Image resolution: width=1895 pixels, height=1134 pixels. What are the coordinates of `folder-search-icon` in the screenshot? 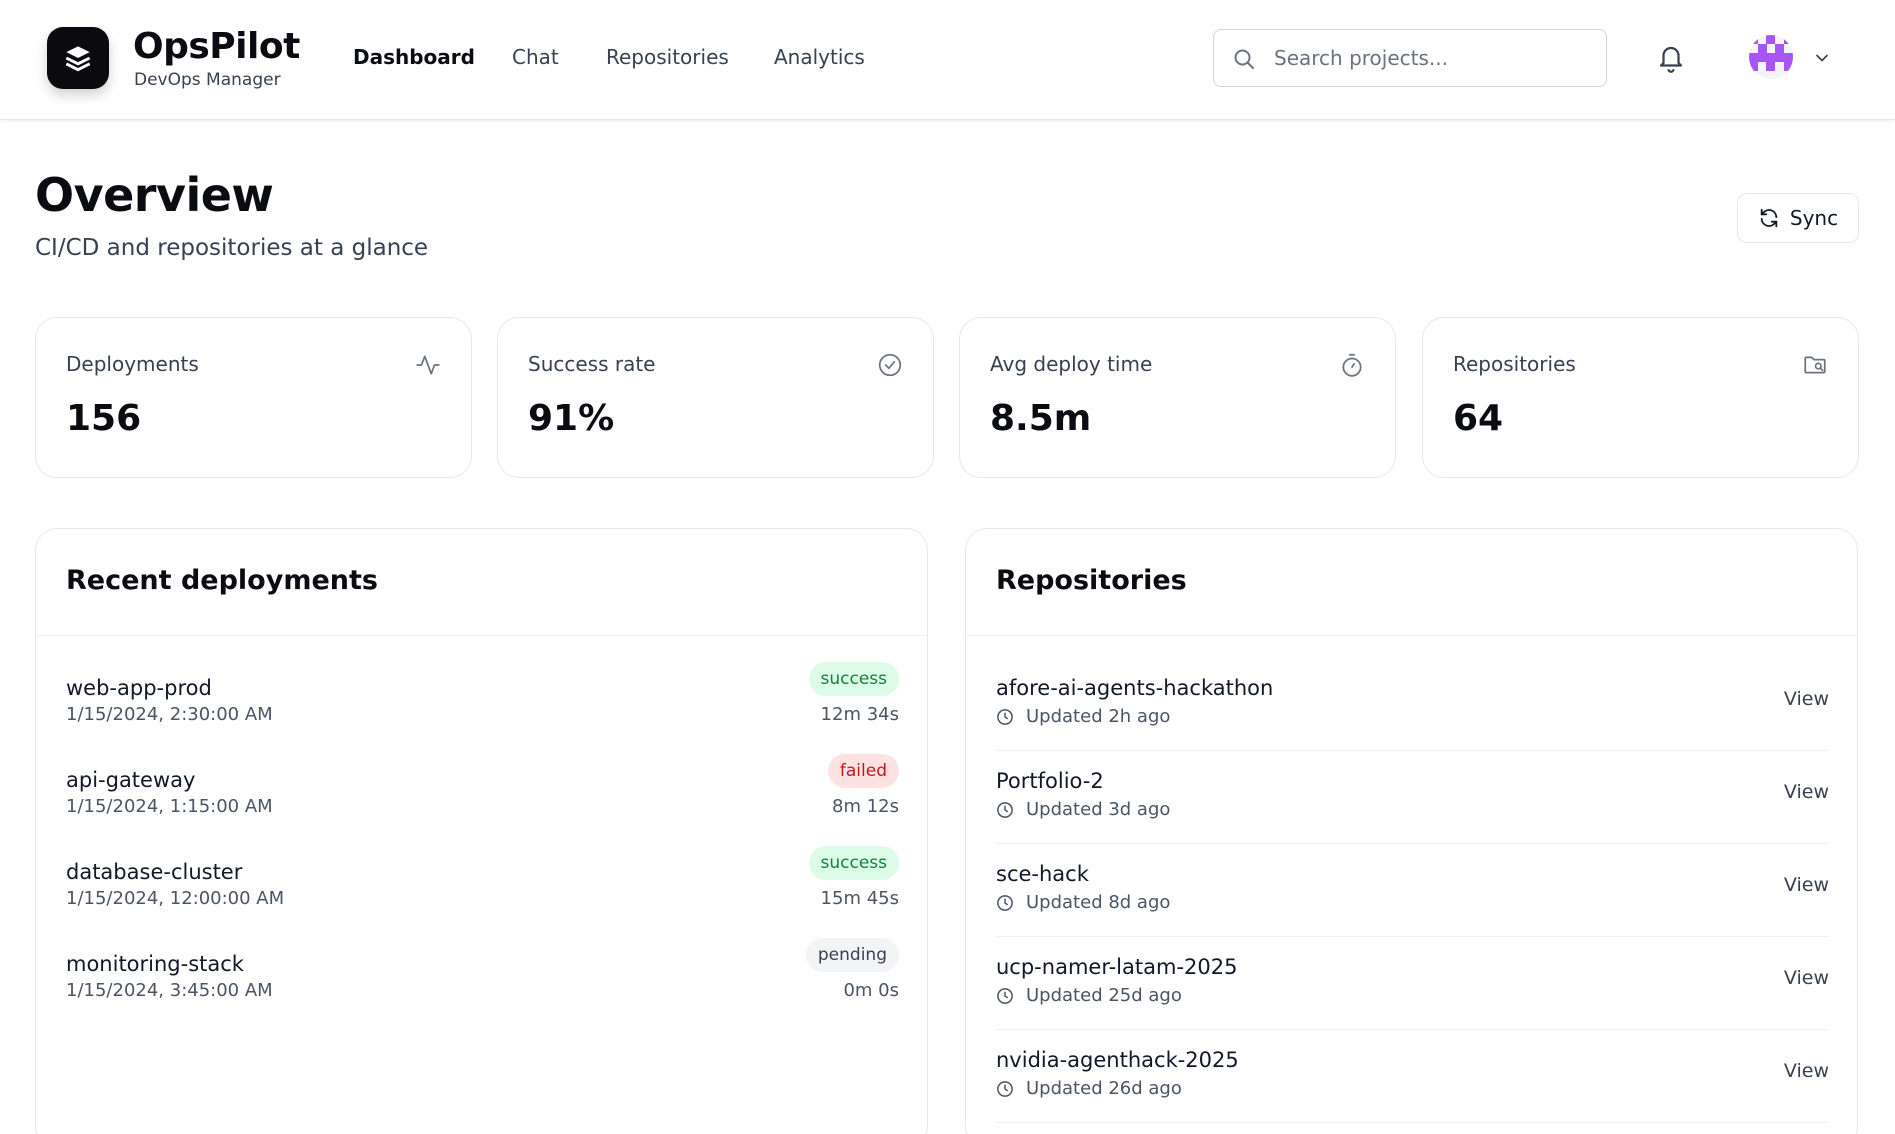 It's located at (1815, 365).